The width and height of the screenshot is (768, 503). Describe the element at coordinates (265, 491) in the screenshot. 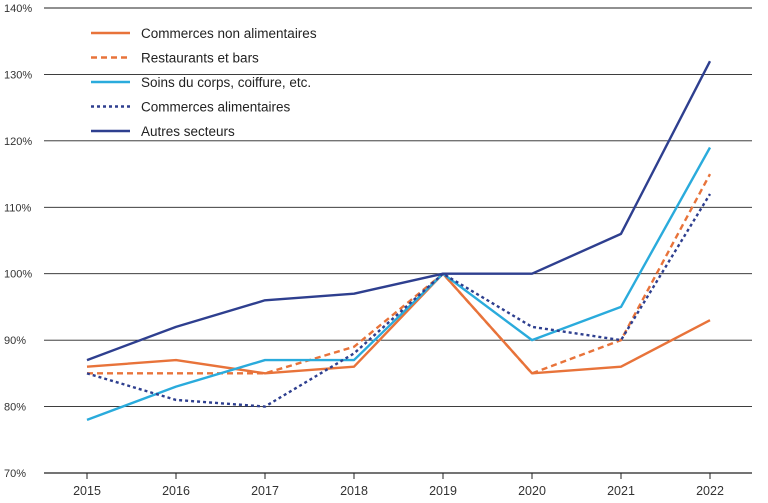

I see `x-tick-label: 2017` at that location.